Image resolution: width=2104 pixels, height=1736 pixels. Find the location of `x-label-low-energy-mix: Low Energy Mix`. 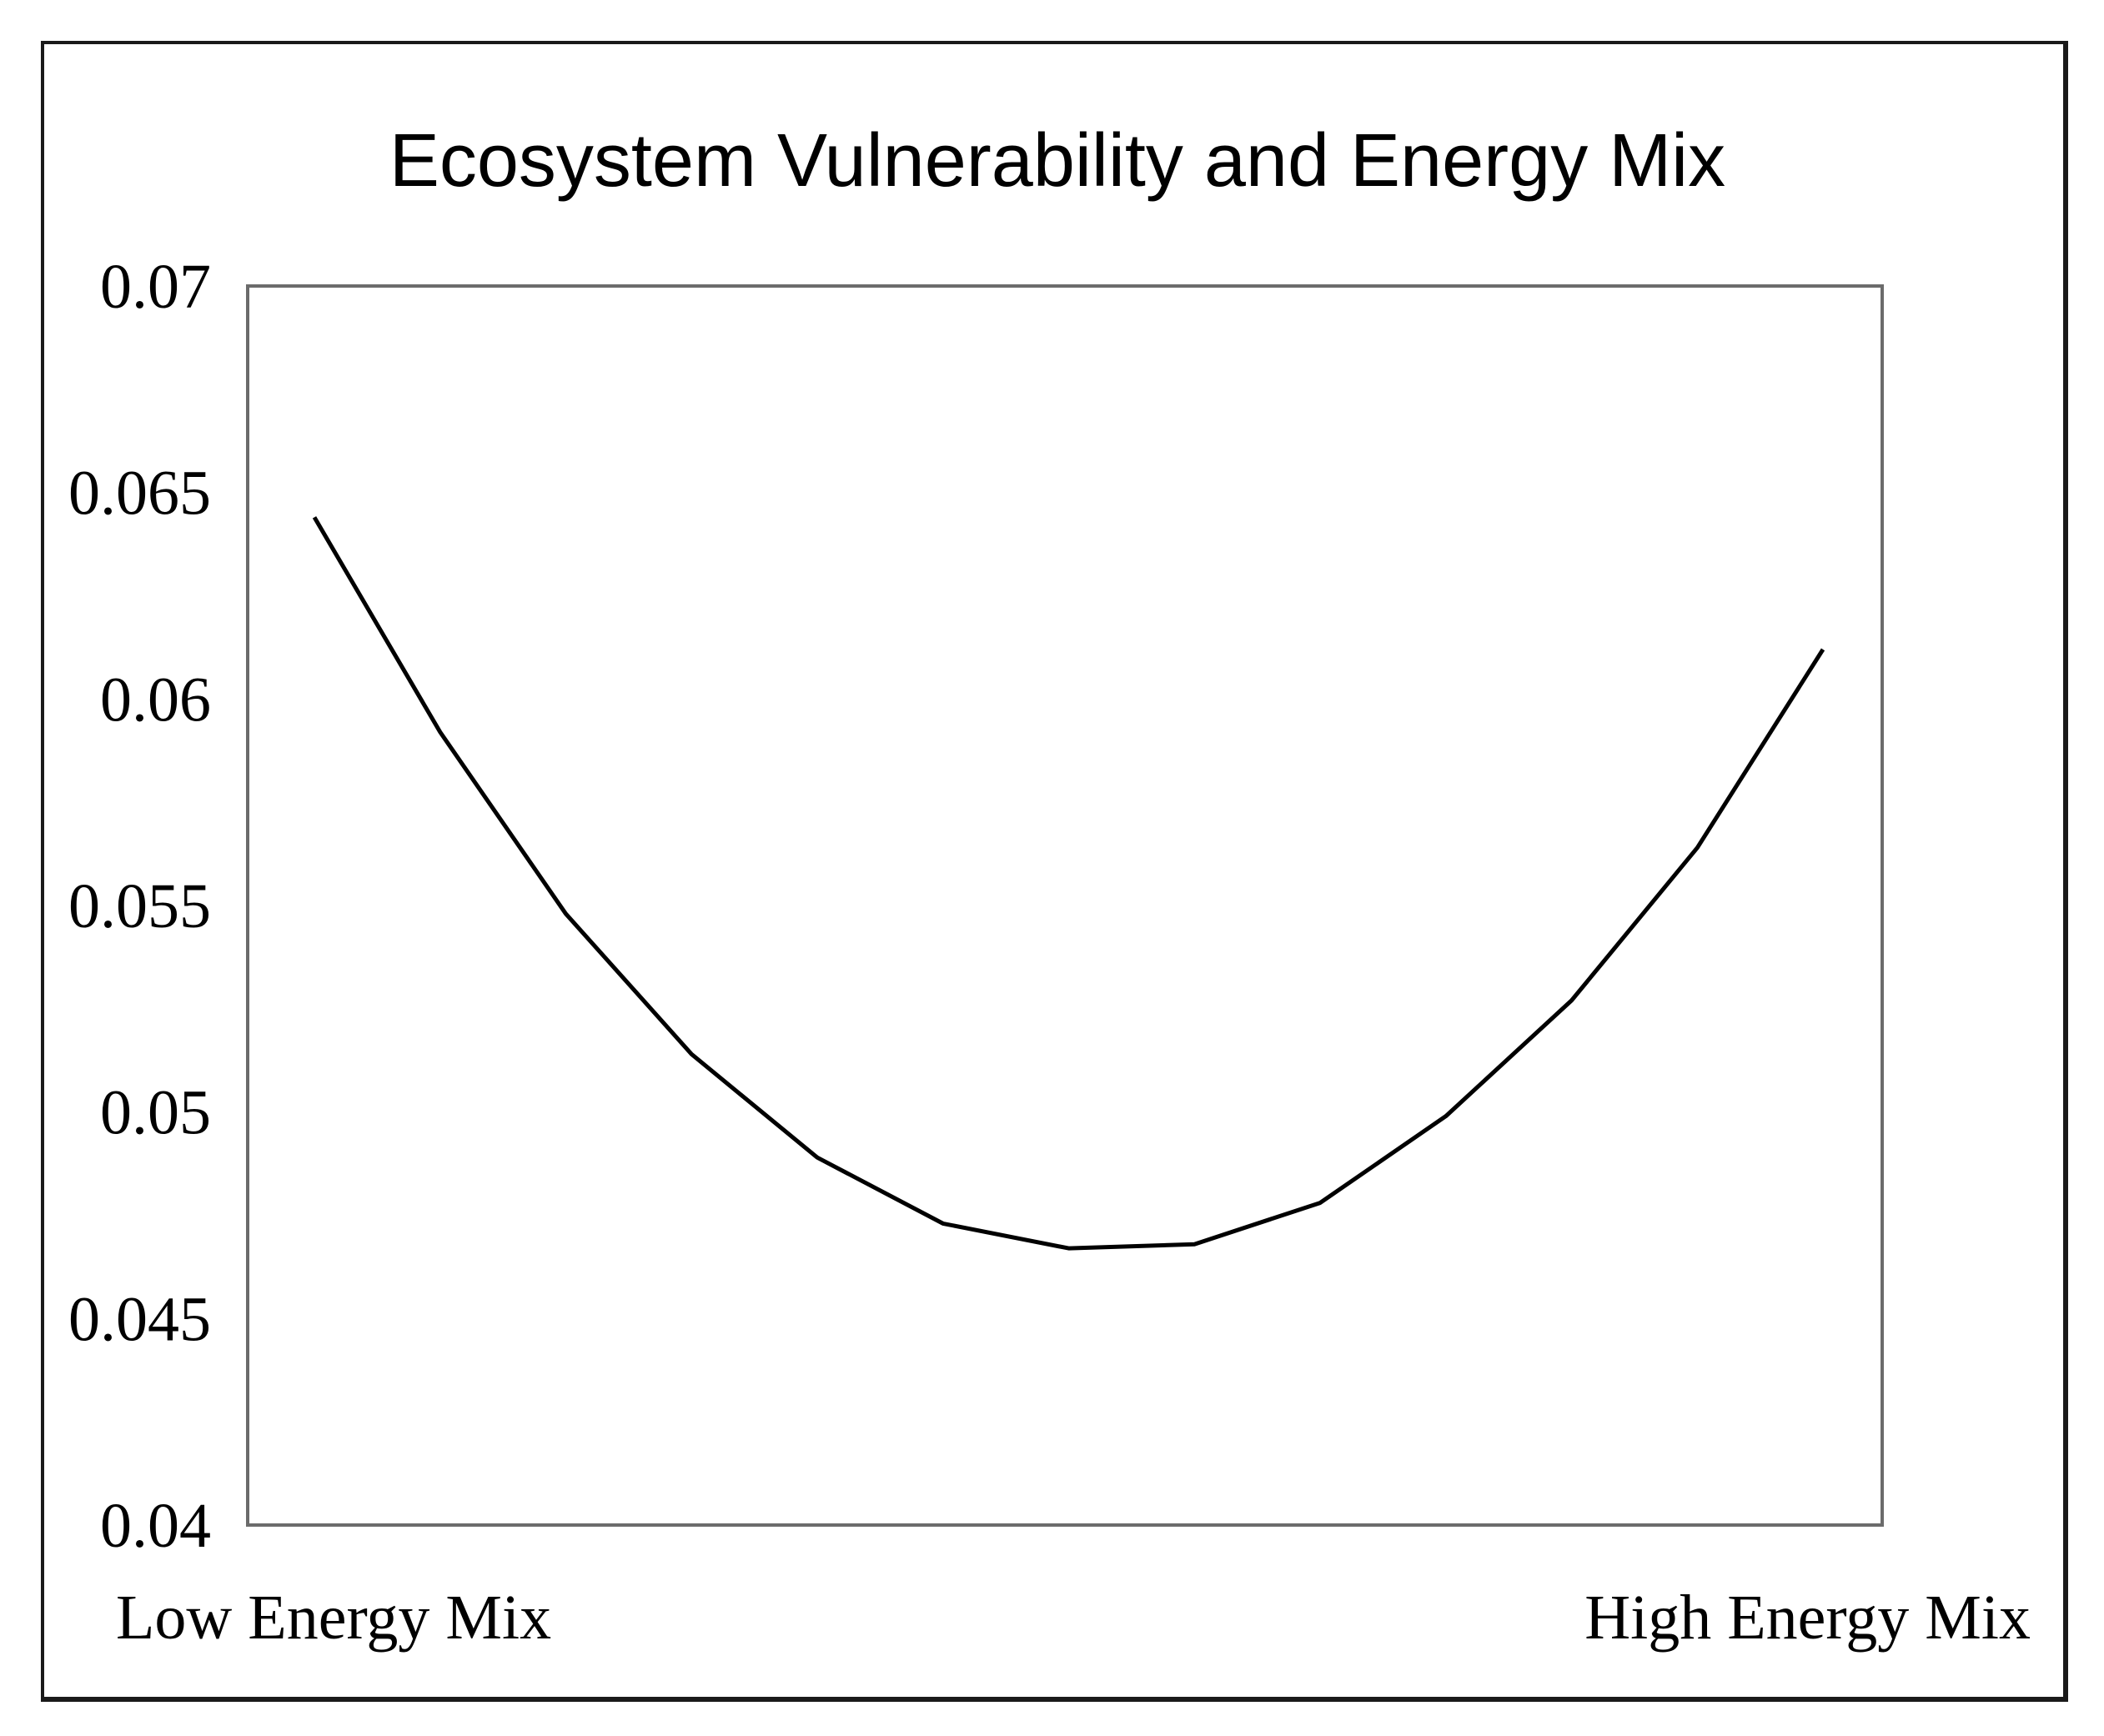

x-label-low-energy-mix: Low Energy Mix is located at coordinates (333, 1618).